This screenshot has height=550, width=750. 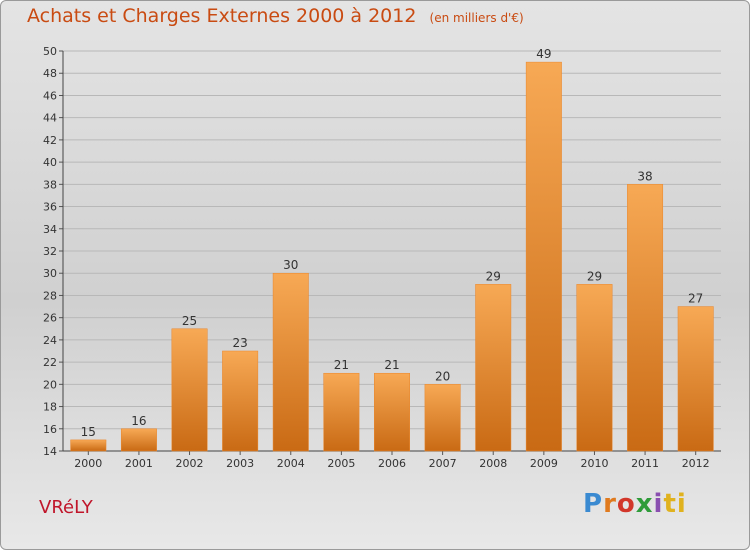 I want to click on x-tick-label: 2002, so click(x=190, y=463).